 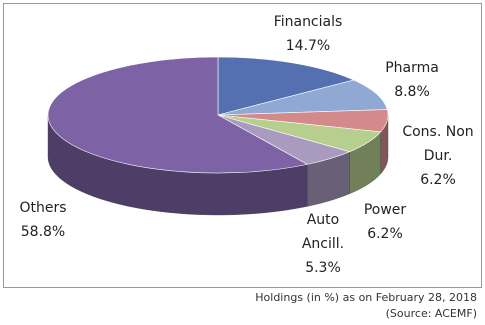 I want to click on label-value: 14.7%, so click(x=308, y=46).